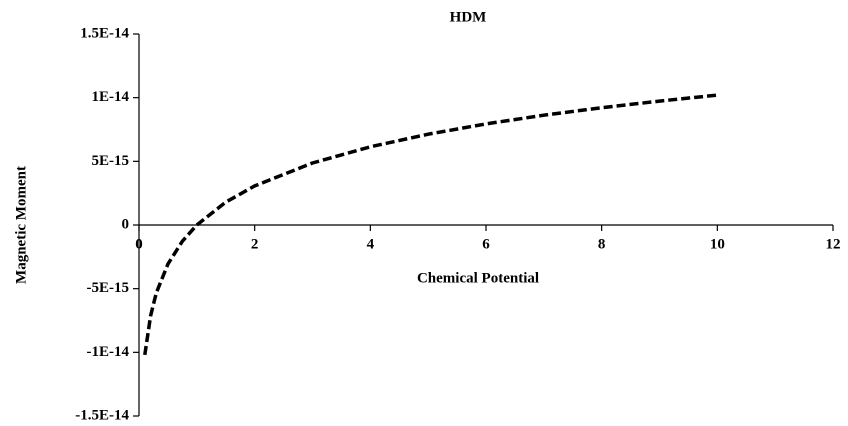 The height and width of the screenshot is (426, 848). What do you see at coordinates (478, 278) in the screenshot?
I see `x-axis-label: Chemical Potential` at bounding box center [478, 278].